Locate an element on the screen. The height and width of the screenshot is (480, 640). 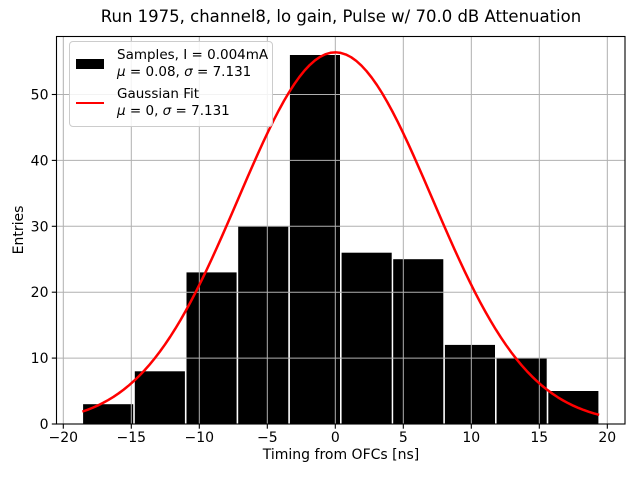
legend-entry-gaussian-fit: Gaussian Fit μ = 0, σ = 7.131 is located at coordinates (171, 103).